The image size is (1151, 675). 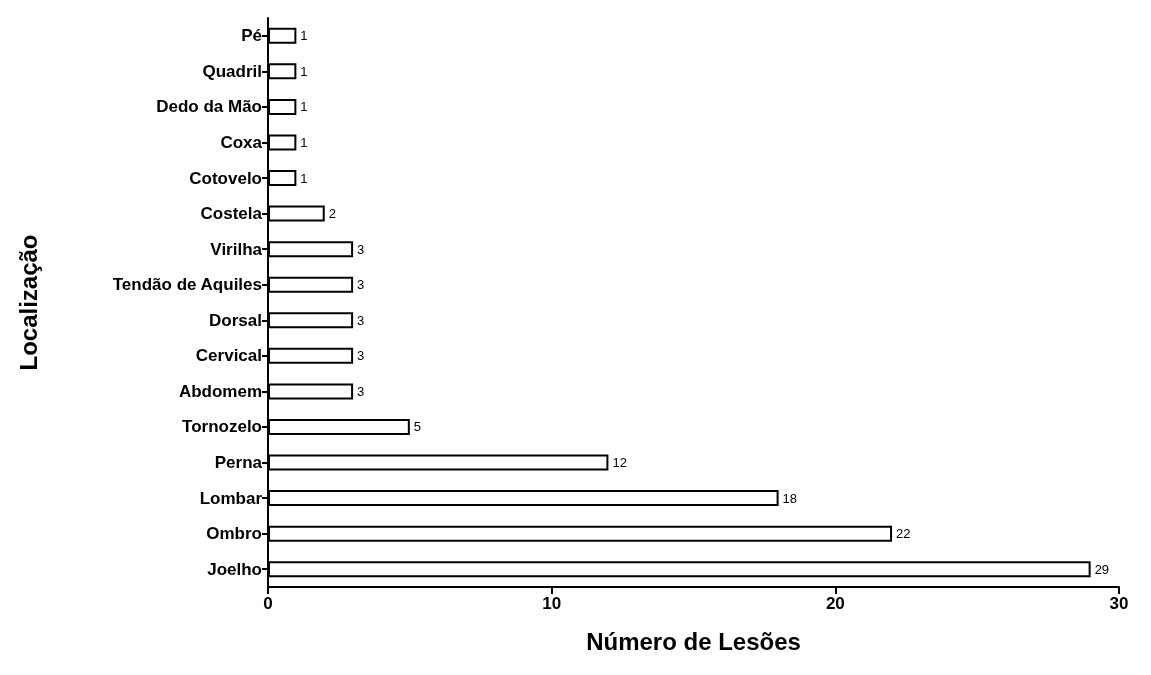 I want to click on y-tick-label: Perna, so click(x=238, y=463).